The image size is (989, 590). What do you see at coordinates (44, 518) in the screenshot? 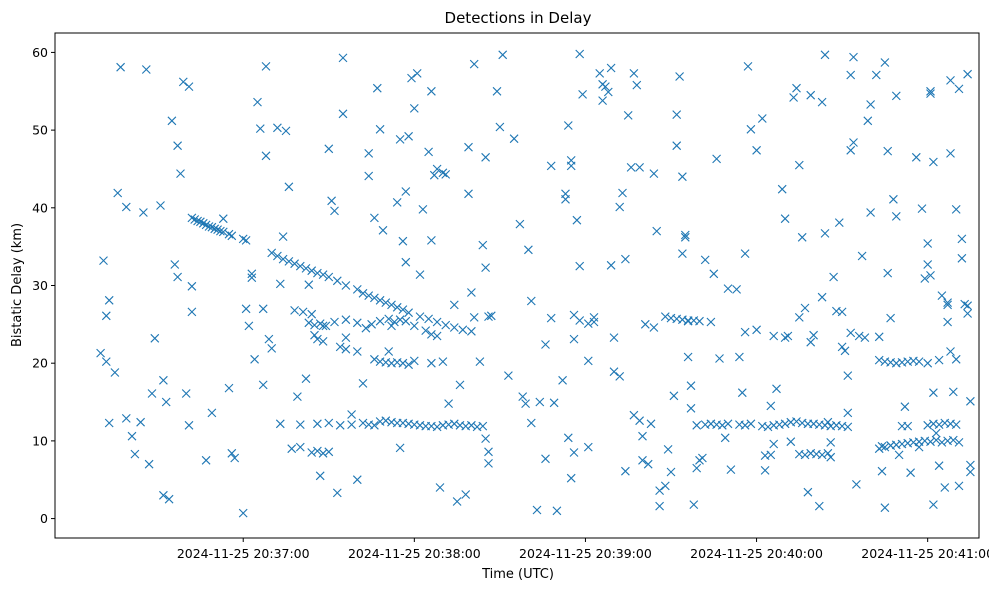
I see `y-tick-label: 0` at bounding box center [44, 518].